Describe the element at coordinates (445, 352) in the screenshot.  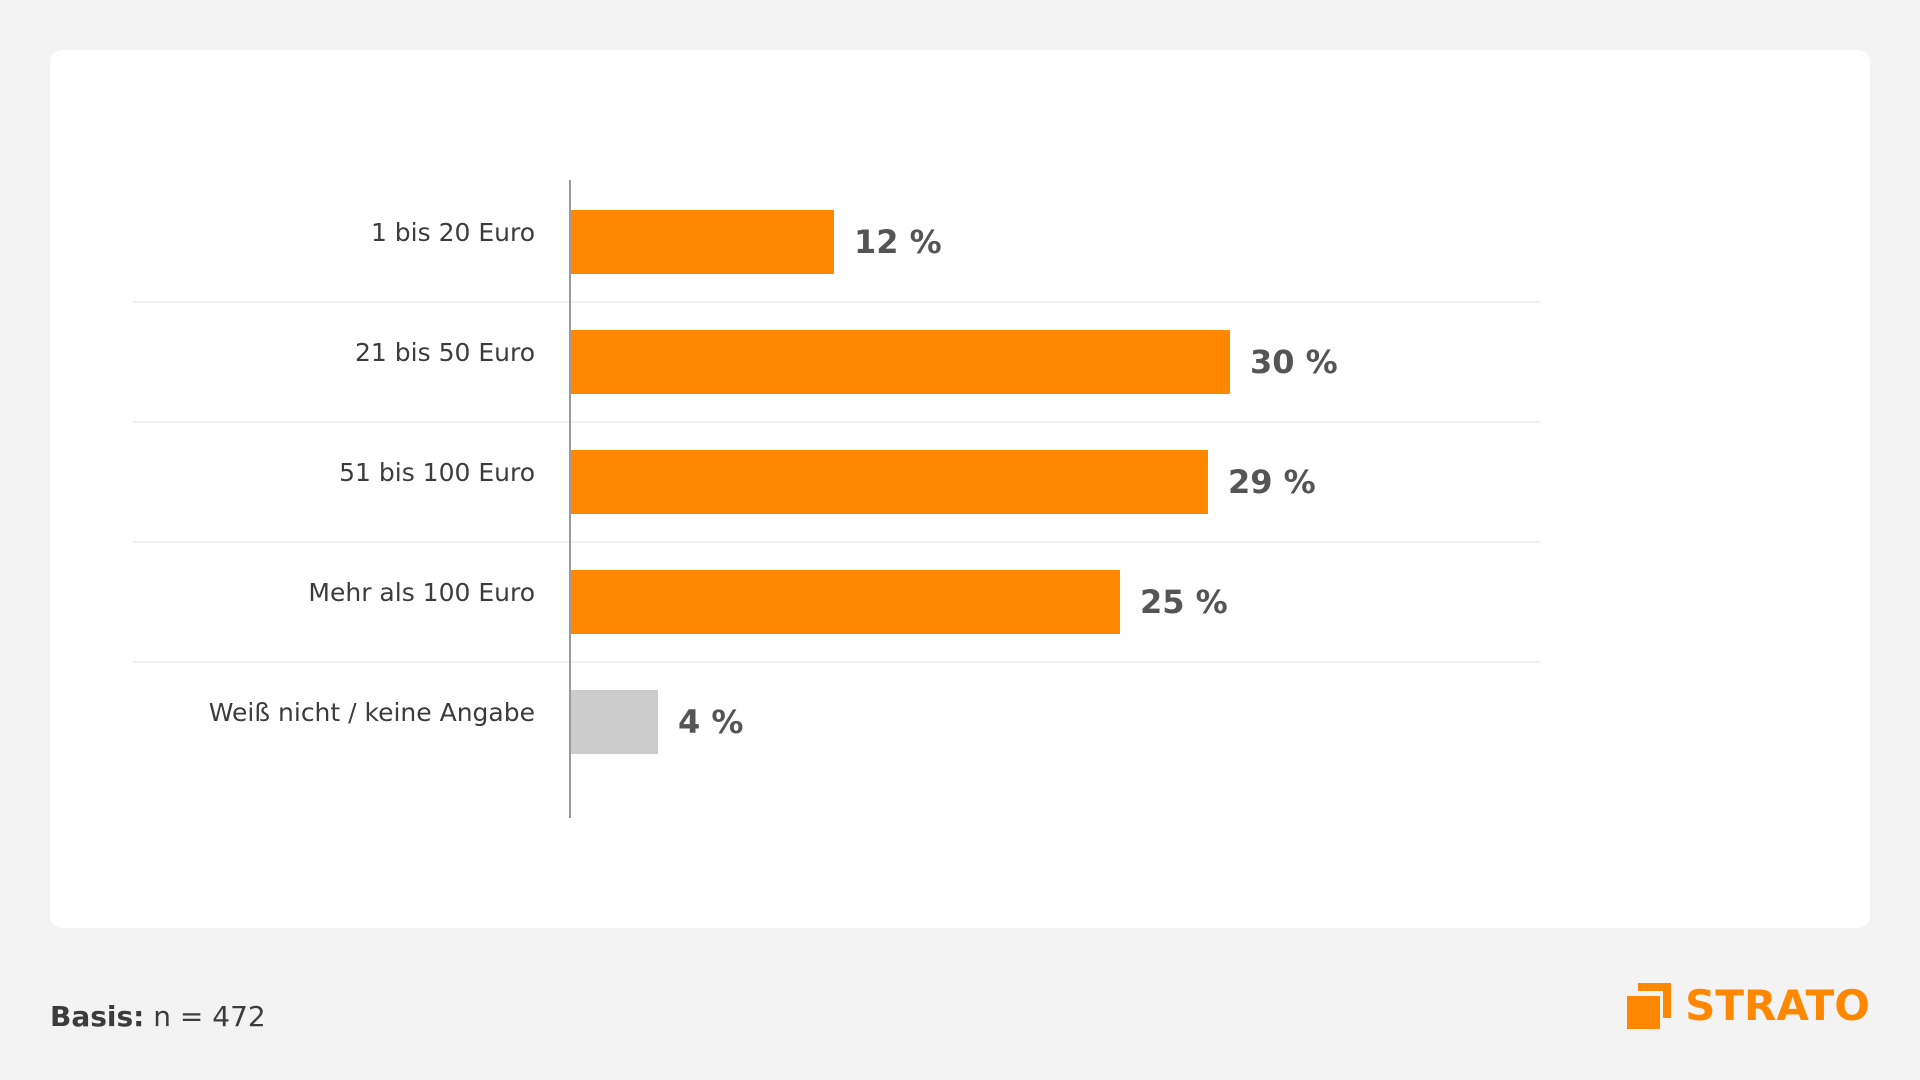
I see `category-label-2: 21 bis 50 Euro` at that location.